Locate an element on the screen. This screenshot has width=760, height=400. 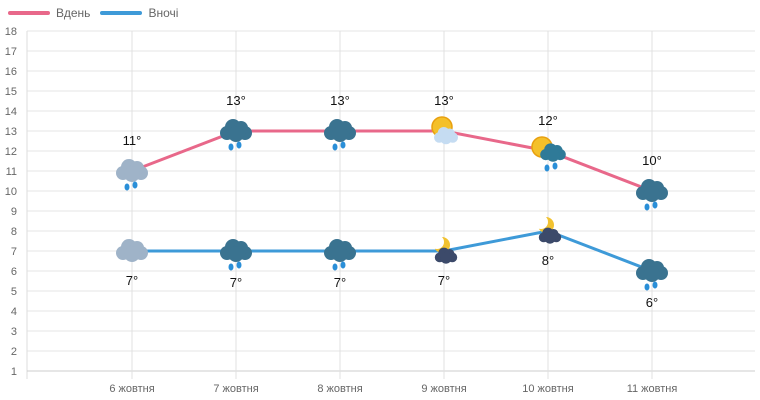
y-tick-label: 3 is located at coordinates (14, 332).